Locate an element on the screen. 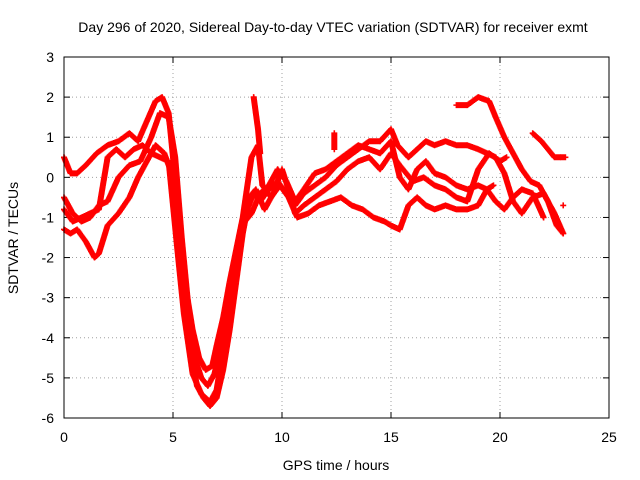  x-tick-labels: 0 5 10 15 20 25 is located at coordinates (338, 437).